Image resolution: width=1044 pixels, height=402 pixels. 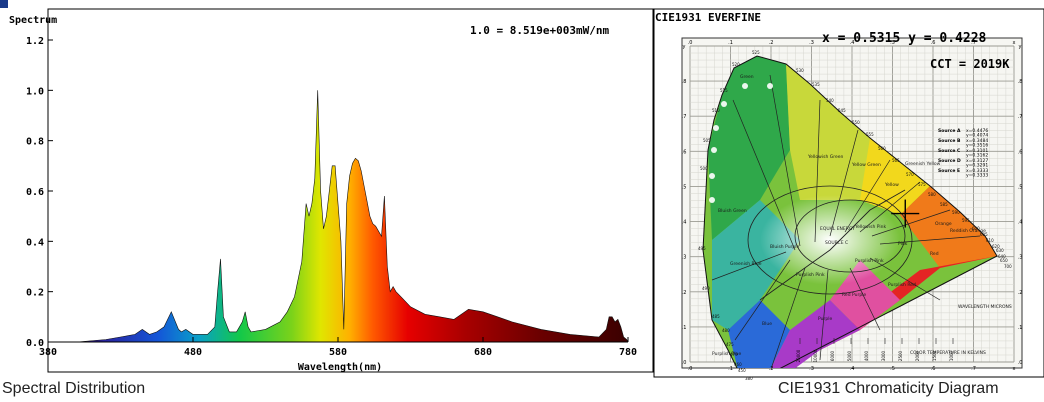 What do you see at coordinates (973, 369) in the screenshot?
I see `cie-x-tick-label: .7` at bounding box center [973, 369].